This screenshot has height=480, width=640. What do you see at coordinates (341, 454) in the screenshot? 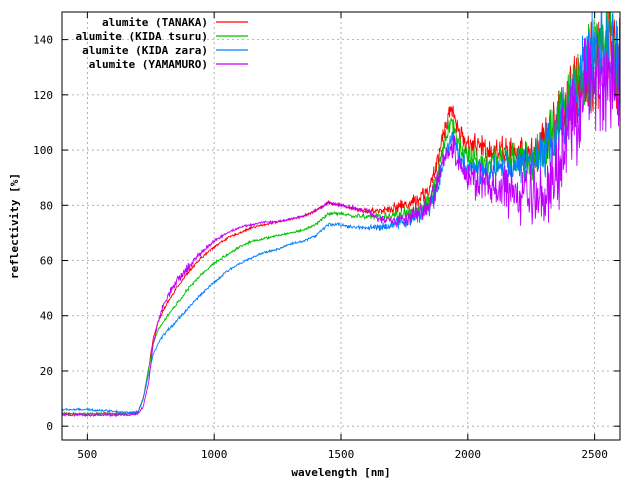
I see `x-tick-label: 1500` at bounding box center [341, 454].